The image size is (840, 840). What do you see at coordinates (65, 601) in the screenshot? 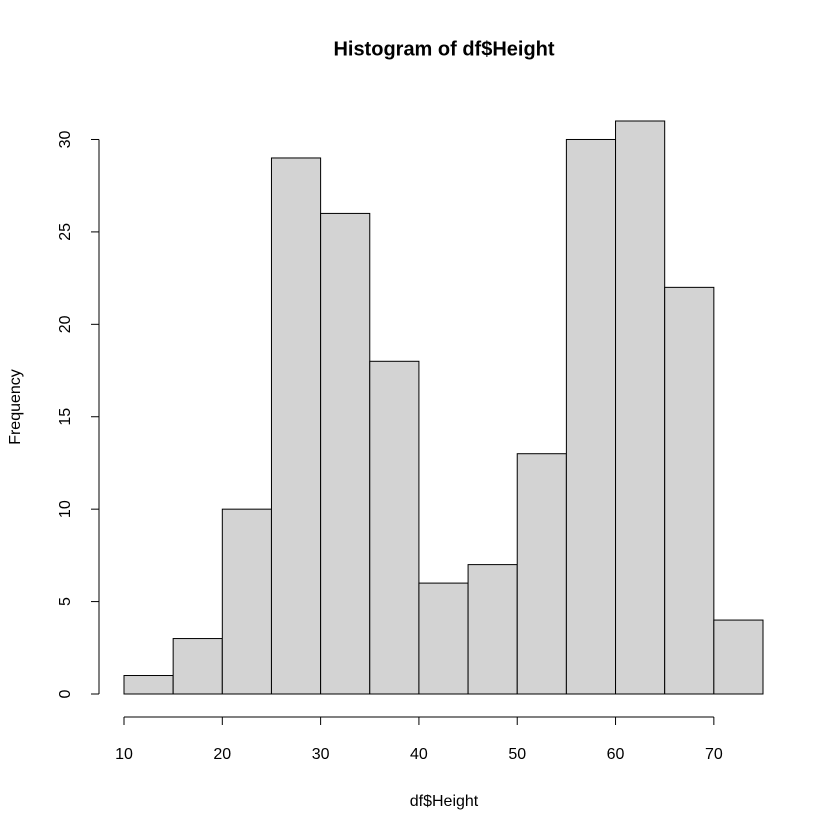
I see `y-tick-label: 5` at bounding box center [65, 601].